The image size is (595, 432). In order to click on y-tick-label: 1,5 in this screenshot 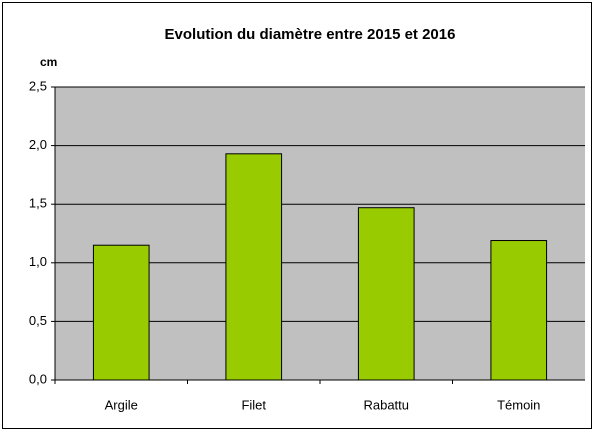, I will do `click(38, 203)`.